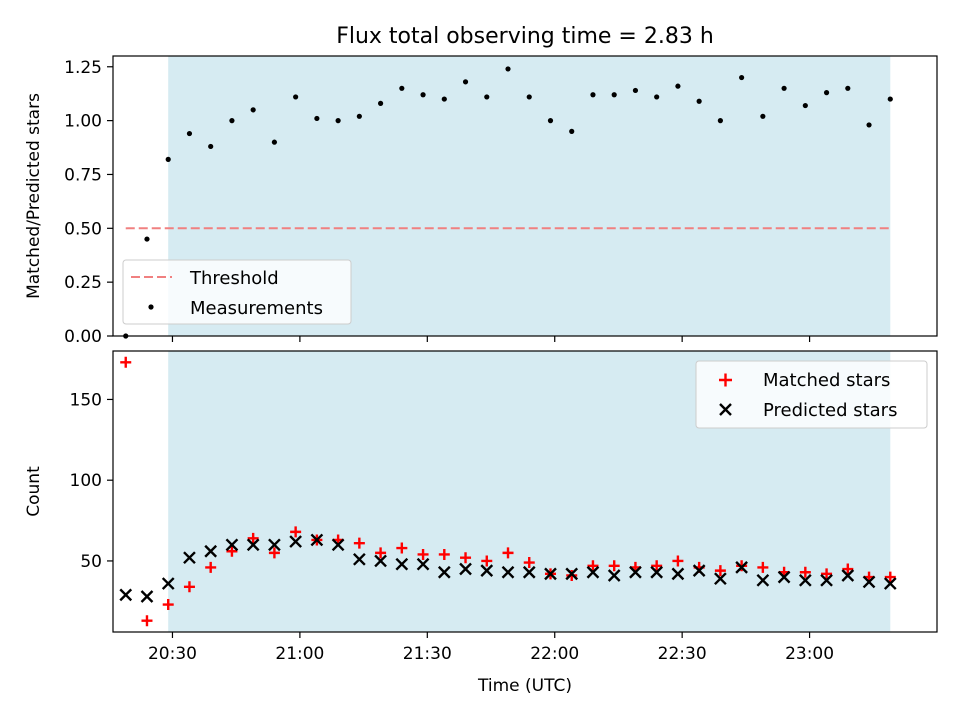  What do you see at coordinates (256, 308) in the screenshot?
I see `legend-measurements-label: Measurements` at bounding box center [256, 308].